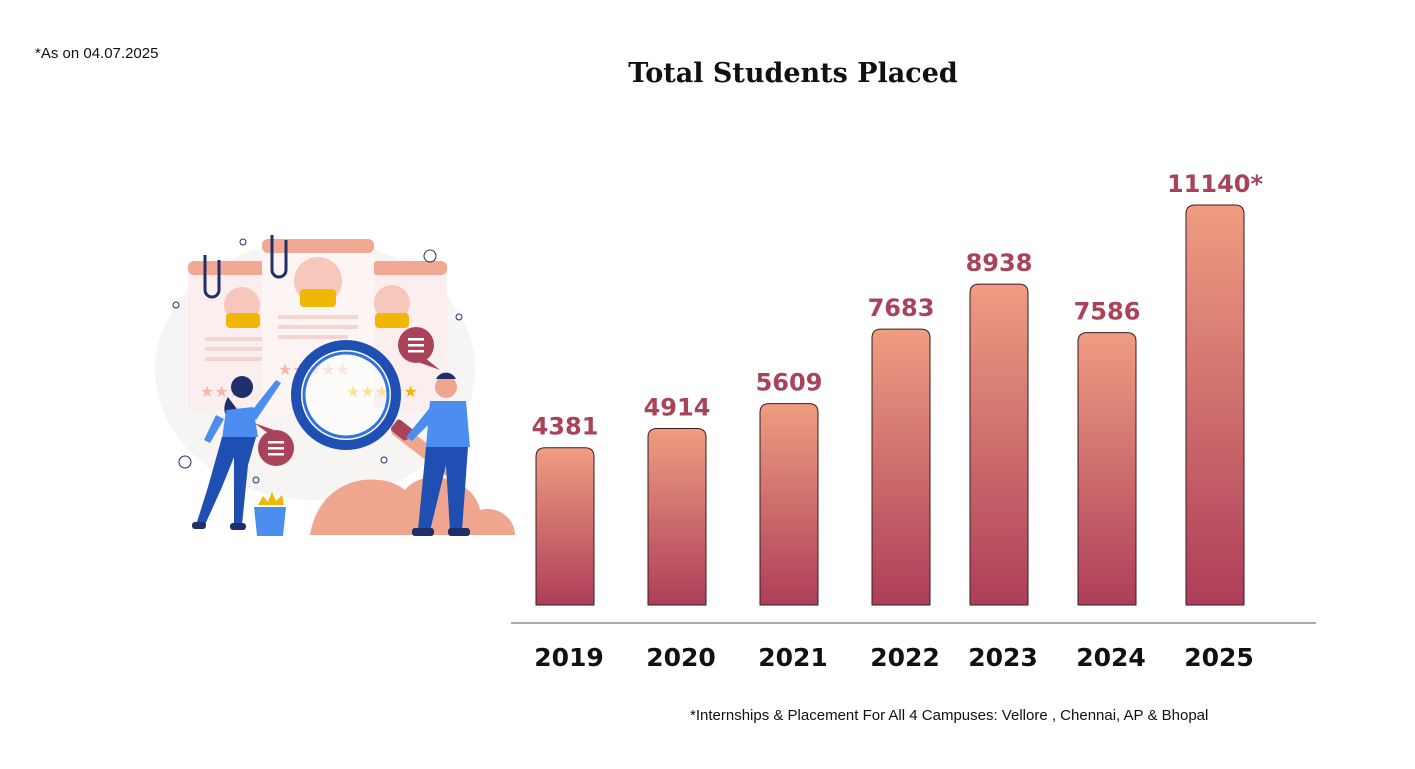  Describe the element at coordinates (1215, 184) in the screenshot. I see `value-label-2025: 11140*` at that location.